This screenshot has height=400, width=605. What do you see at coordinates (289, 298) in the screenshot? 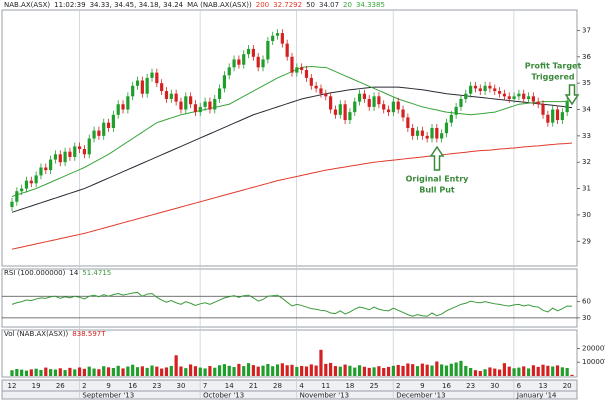
I see `rsi-panel` at bounding box center [289, 298].